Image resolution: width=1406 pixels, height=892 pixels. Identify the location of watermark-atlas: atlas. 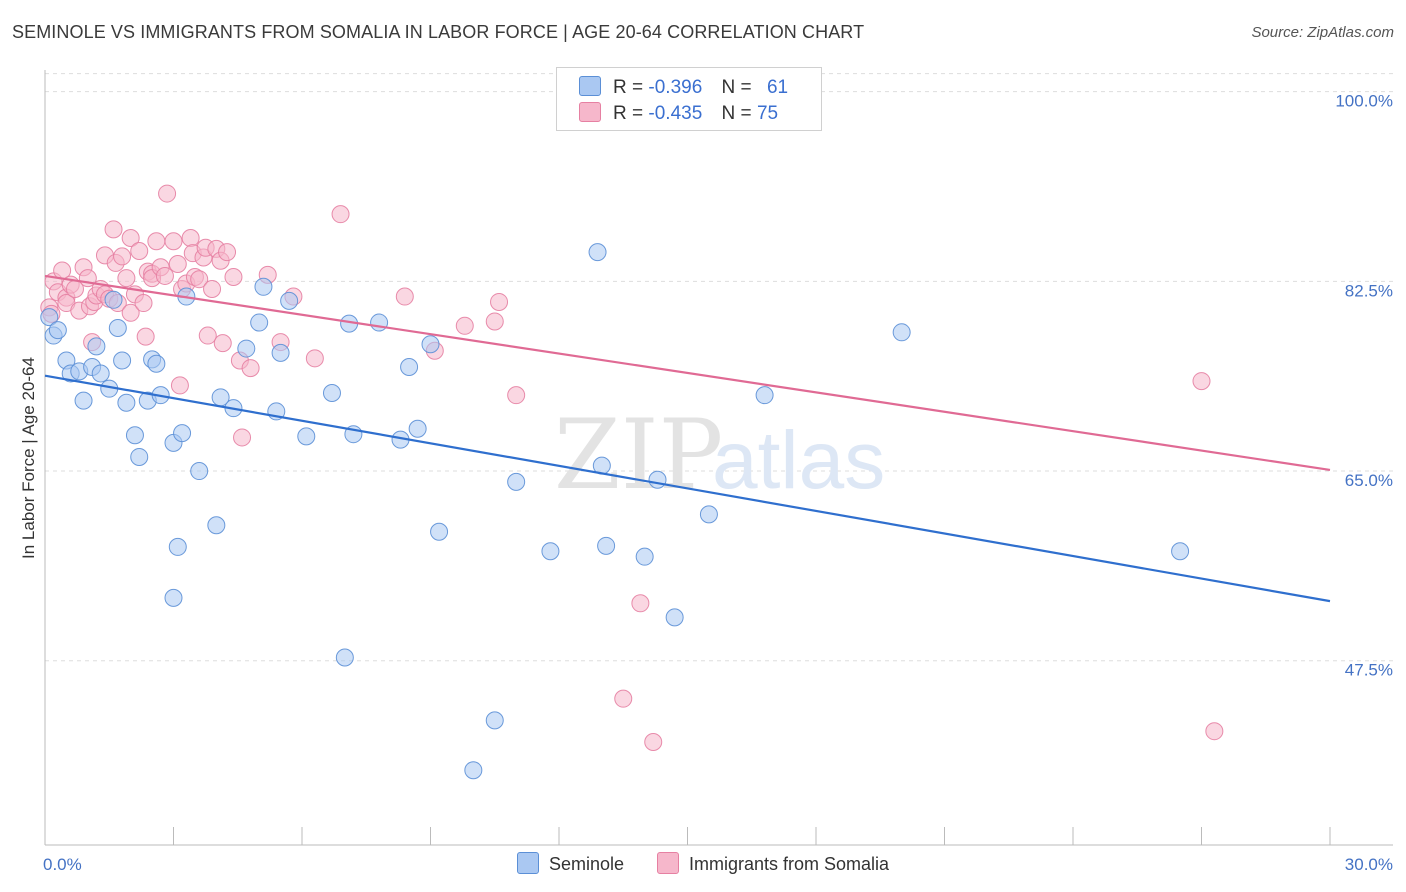
(798, 460).